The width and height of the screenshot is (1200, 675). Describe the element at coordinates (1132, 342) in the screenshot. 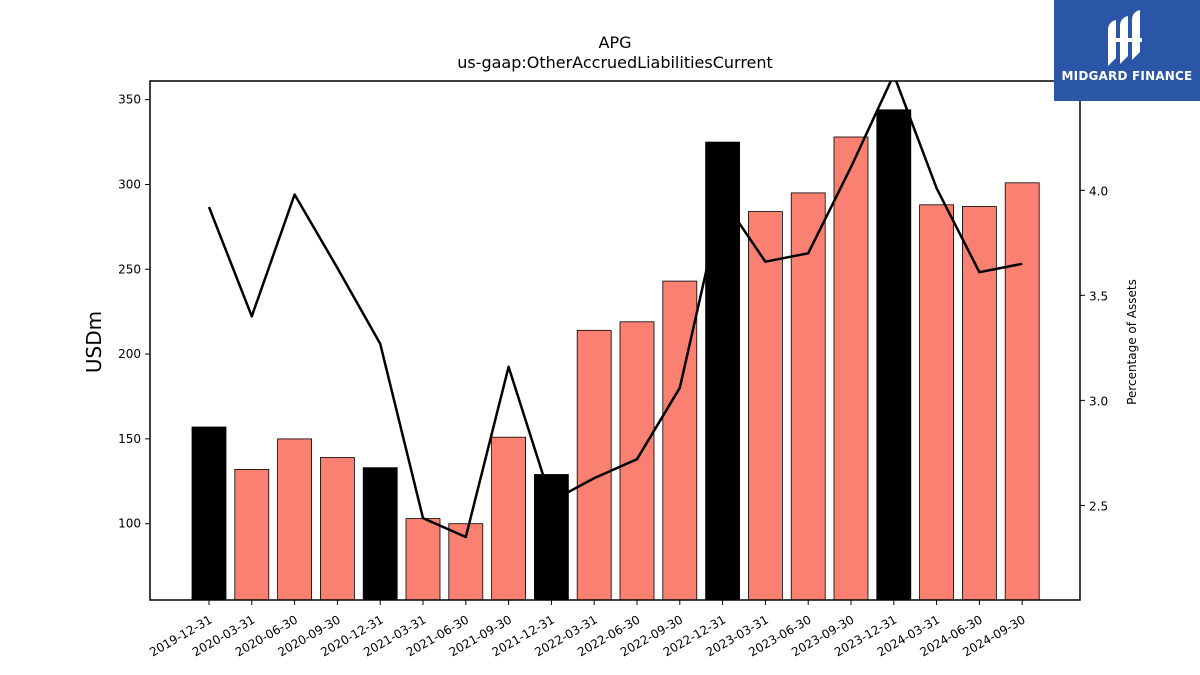

I see `y2-axis-label: Percentage of Assets` at that location.